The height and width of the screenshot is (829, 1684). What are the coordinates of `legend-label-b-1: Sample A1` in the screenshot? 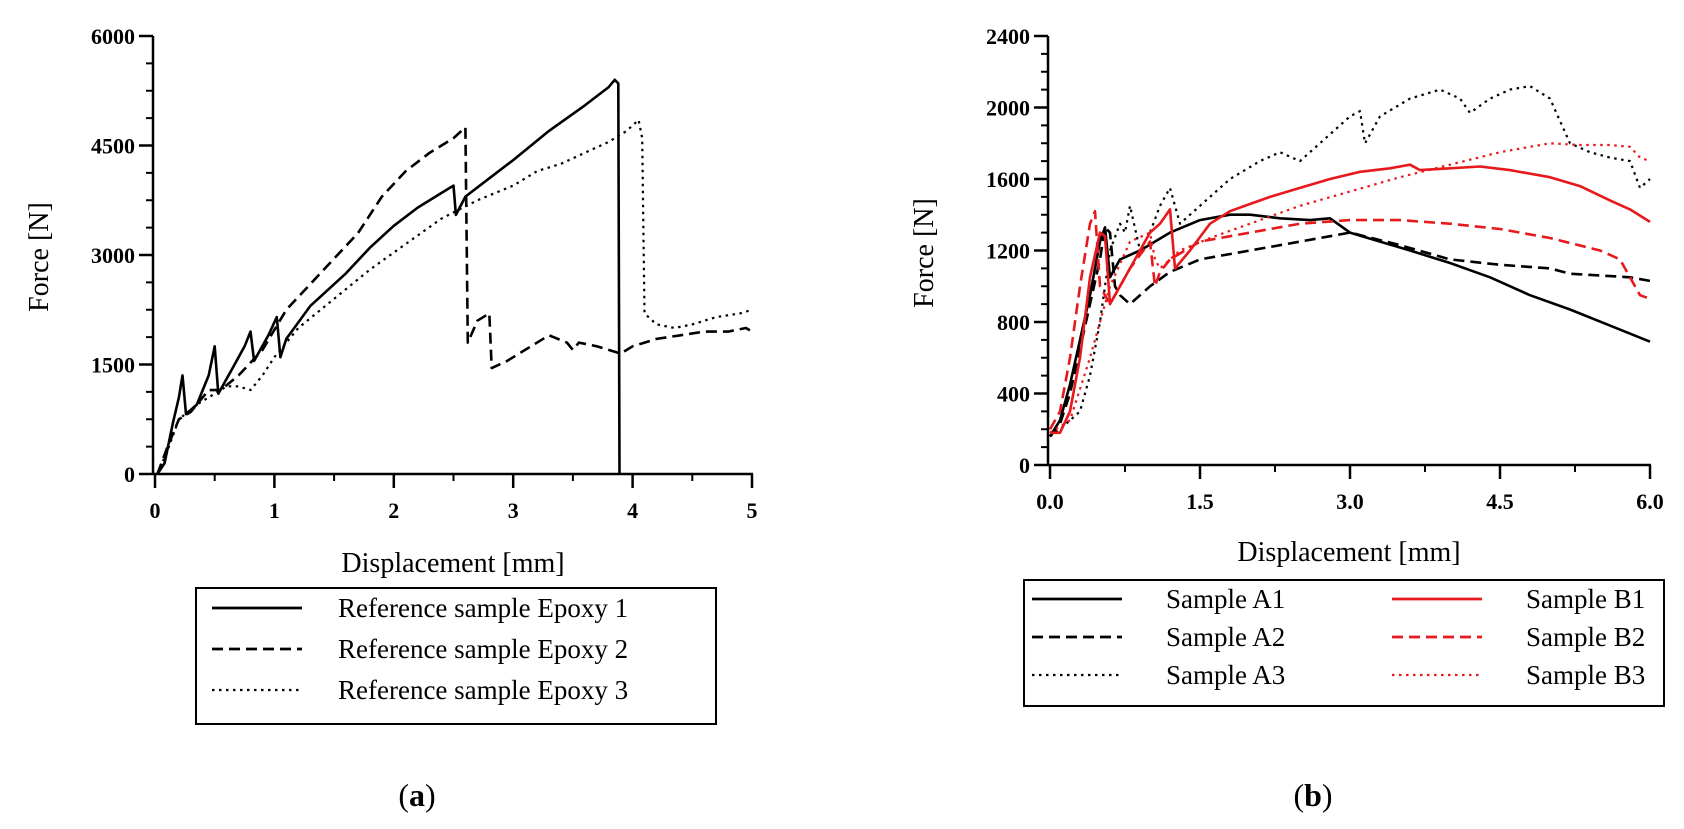 It's located at (1225, 599).